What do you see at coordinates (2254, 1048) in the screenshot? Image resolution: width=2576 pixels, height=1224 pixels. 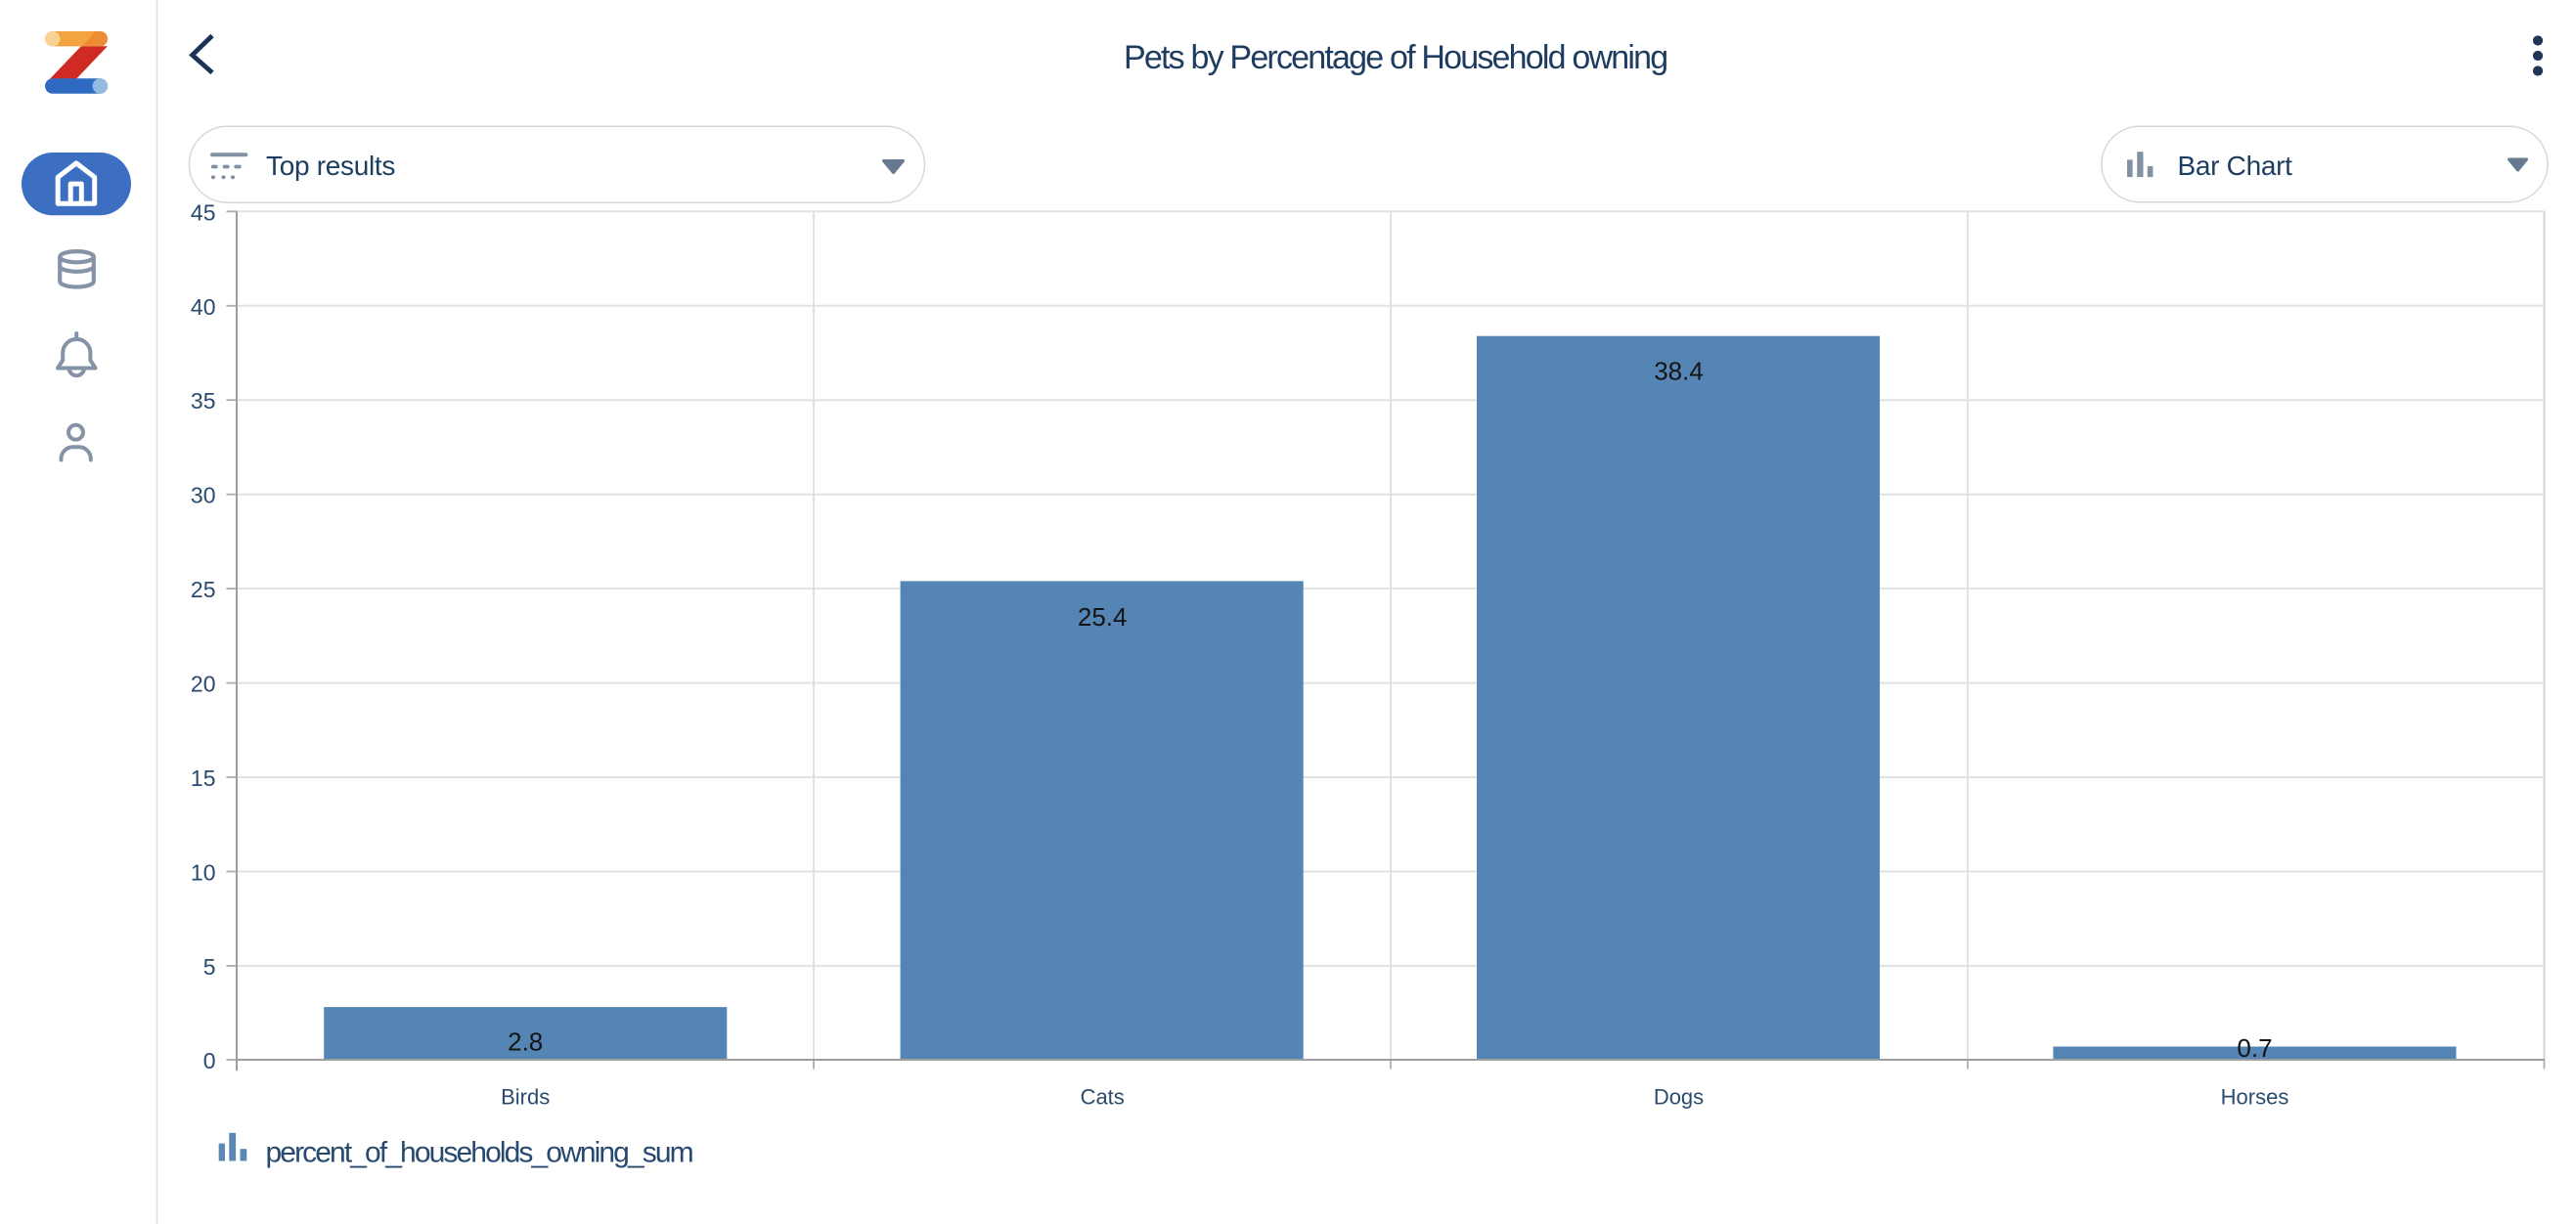 I see `svg-text: 0.7` at bounding box center [2254, 1048].